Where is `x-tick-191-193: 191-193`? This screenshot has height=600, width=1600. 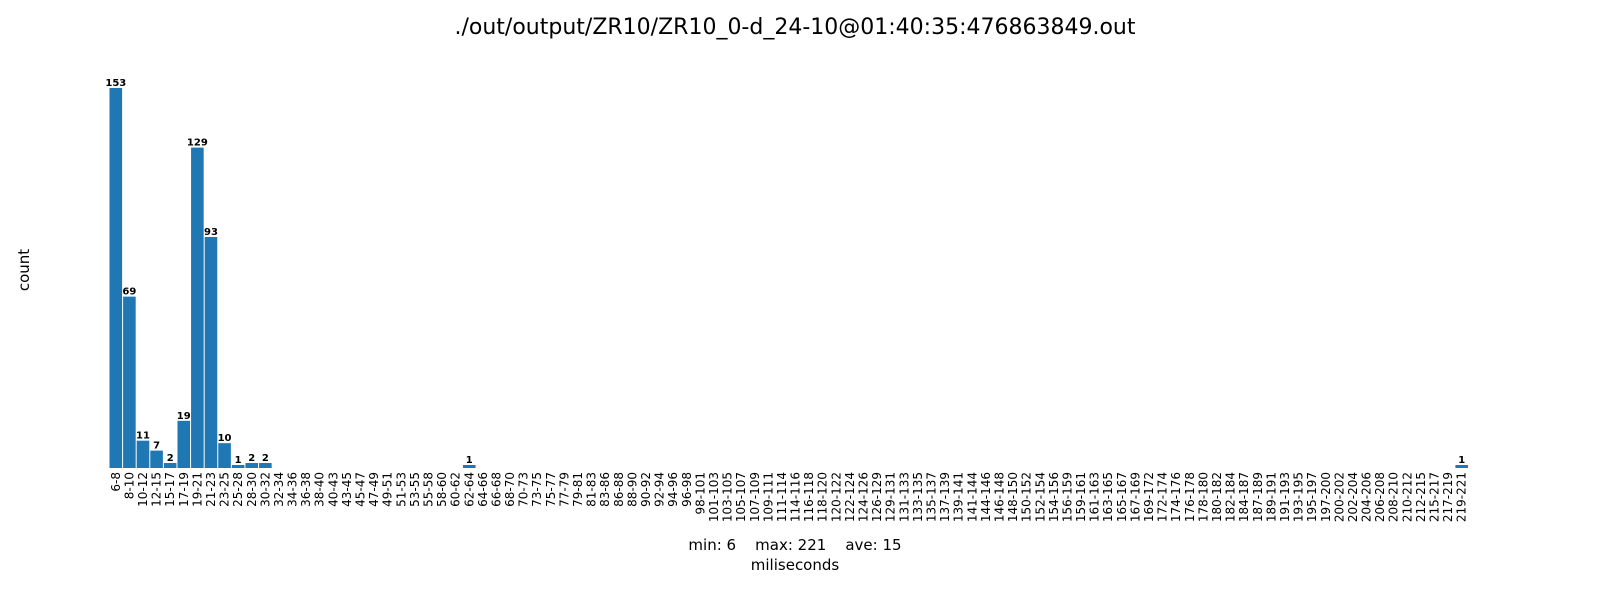
x-tick-191-193: 191-193 is located at coordinates (1285, 497).